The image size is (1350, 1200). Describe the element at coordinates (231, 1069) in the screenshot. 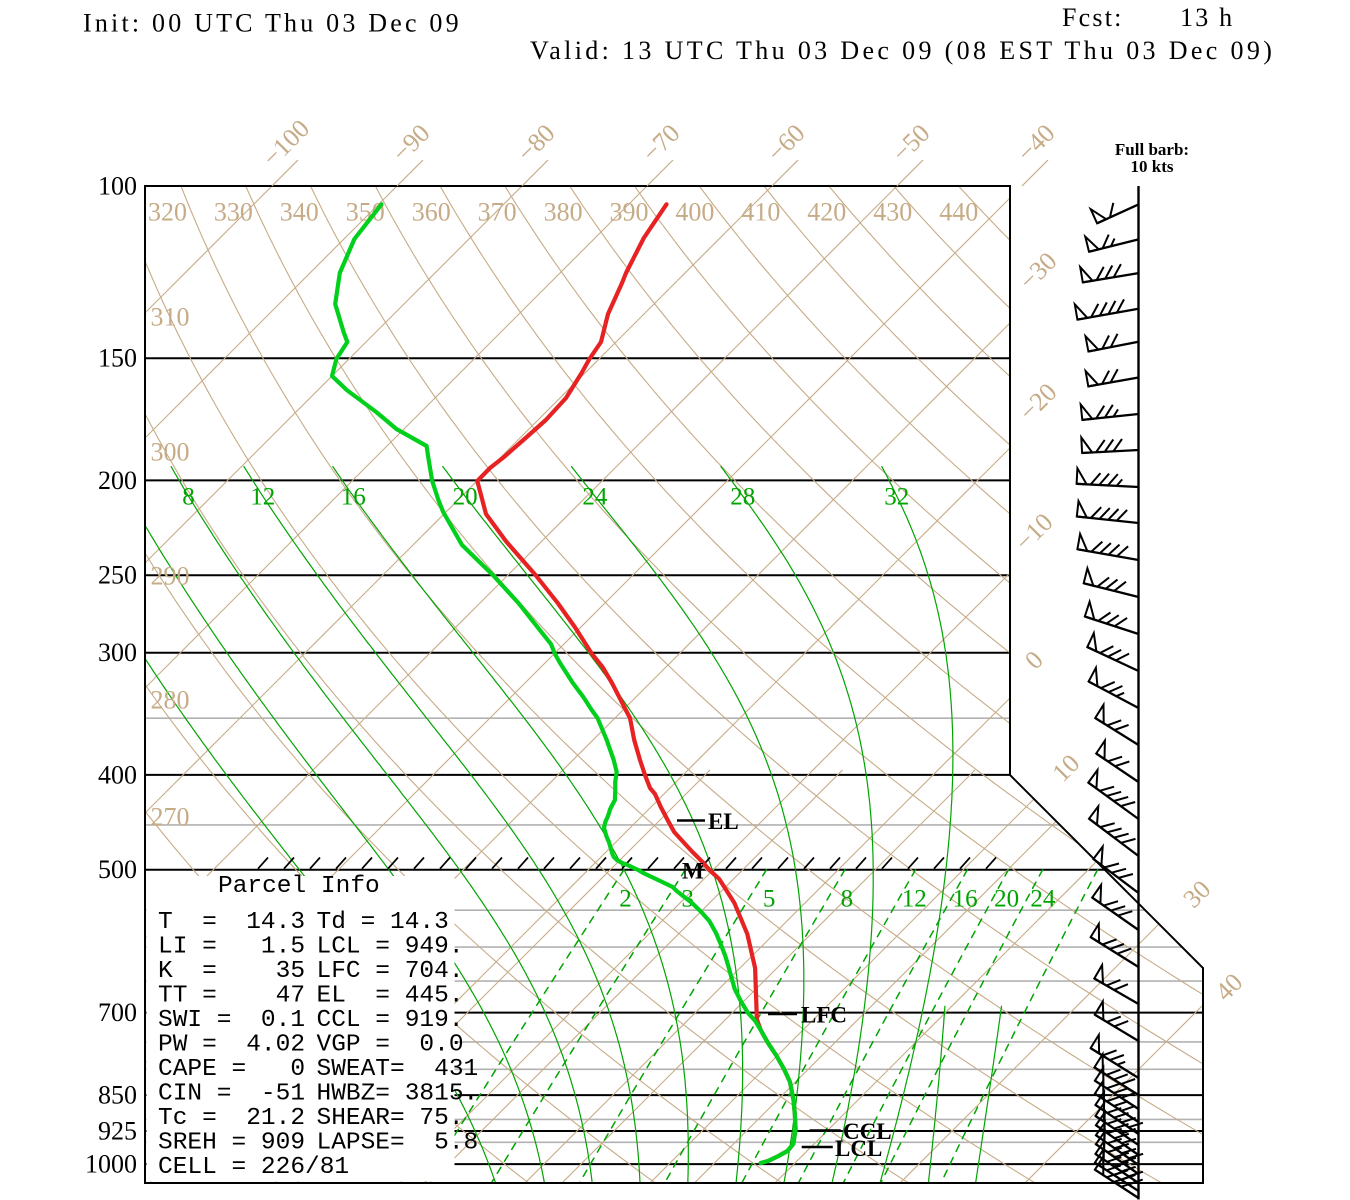

I see `svg-text: CAPE = 0` at that location.